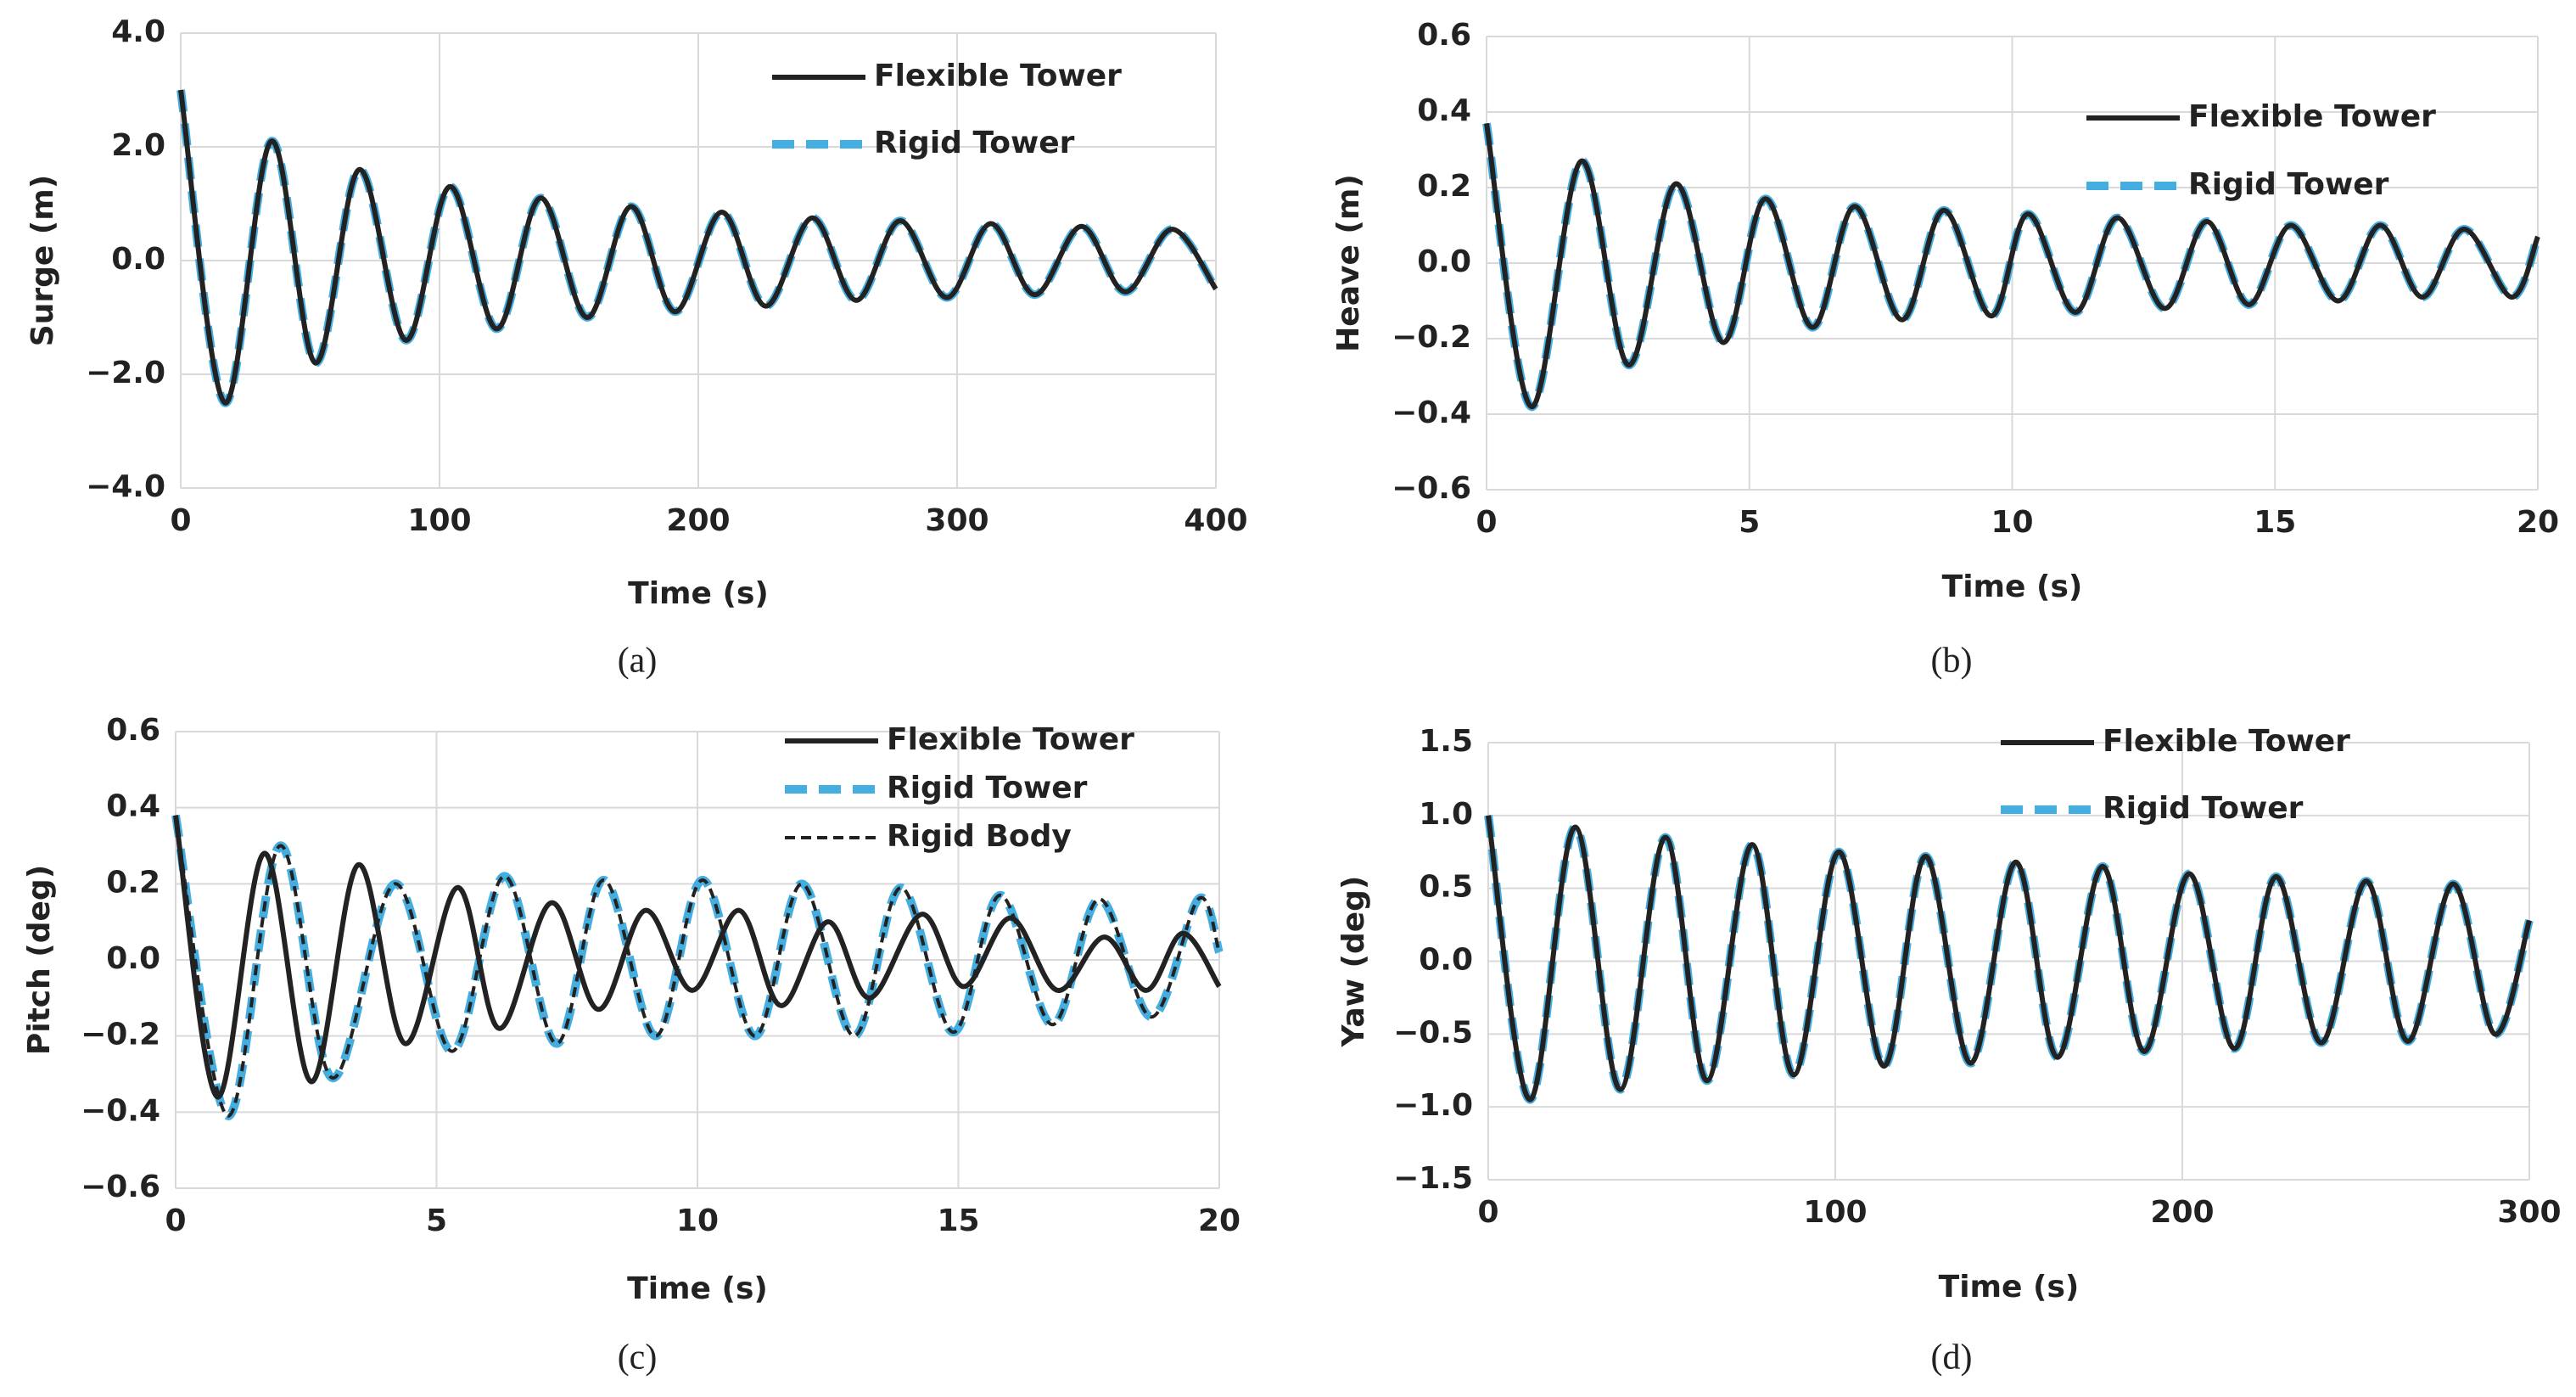  I want to click on y-tick-label: −1.5, so click(1433, 1178).